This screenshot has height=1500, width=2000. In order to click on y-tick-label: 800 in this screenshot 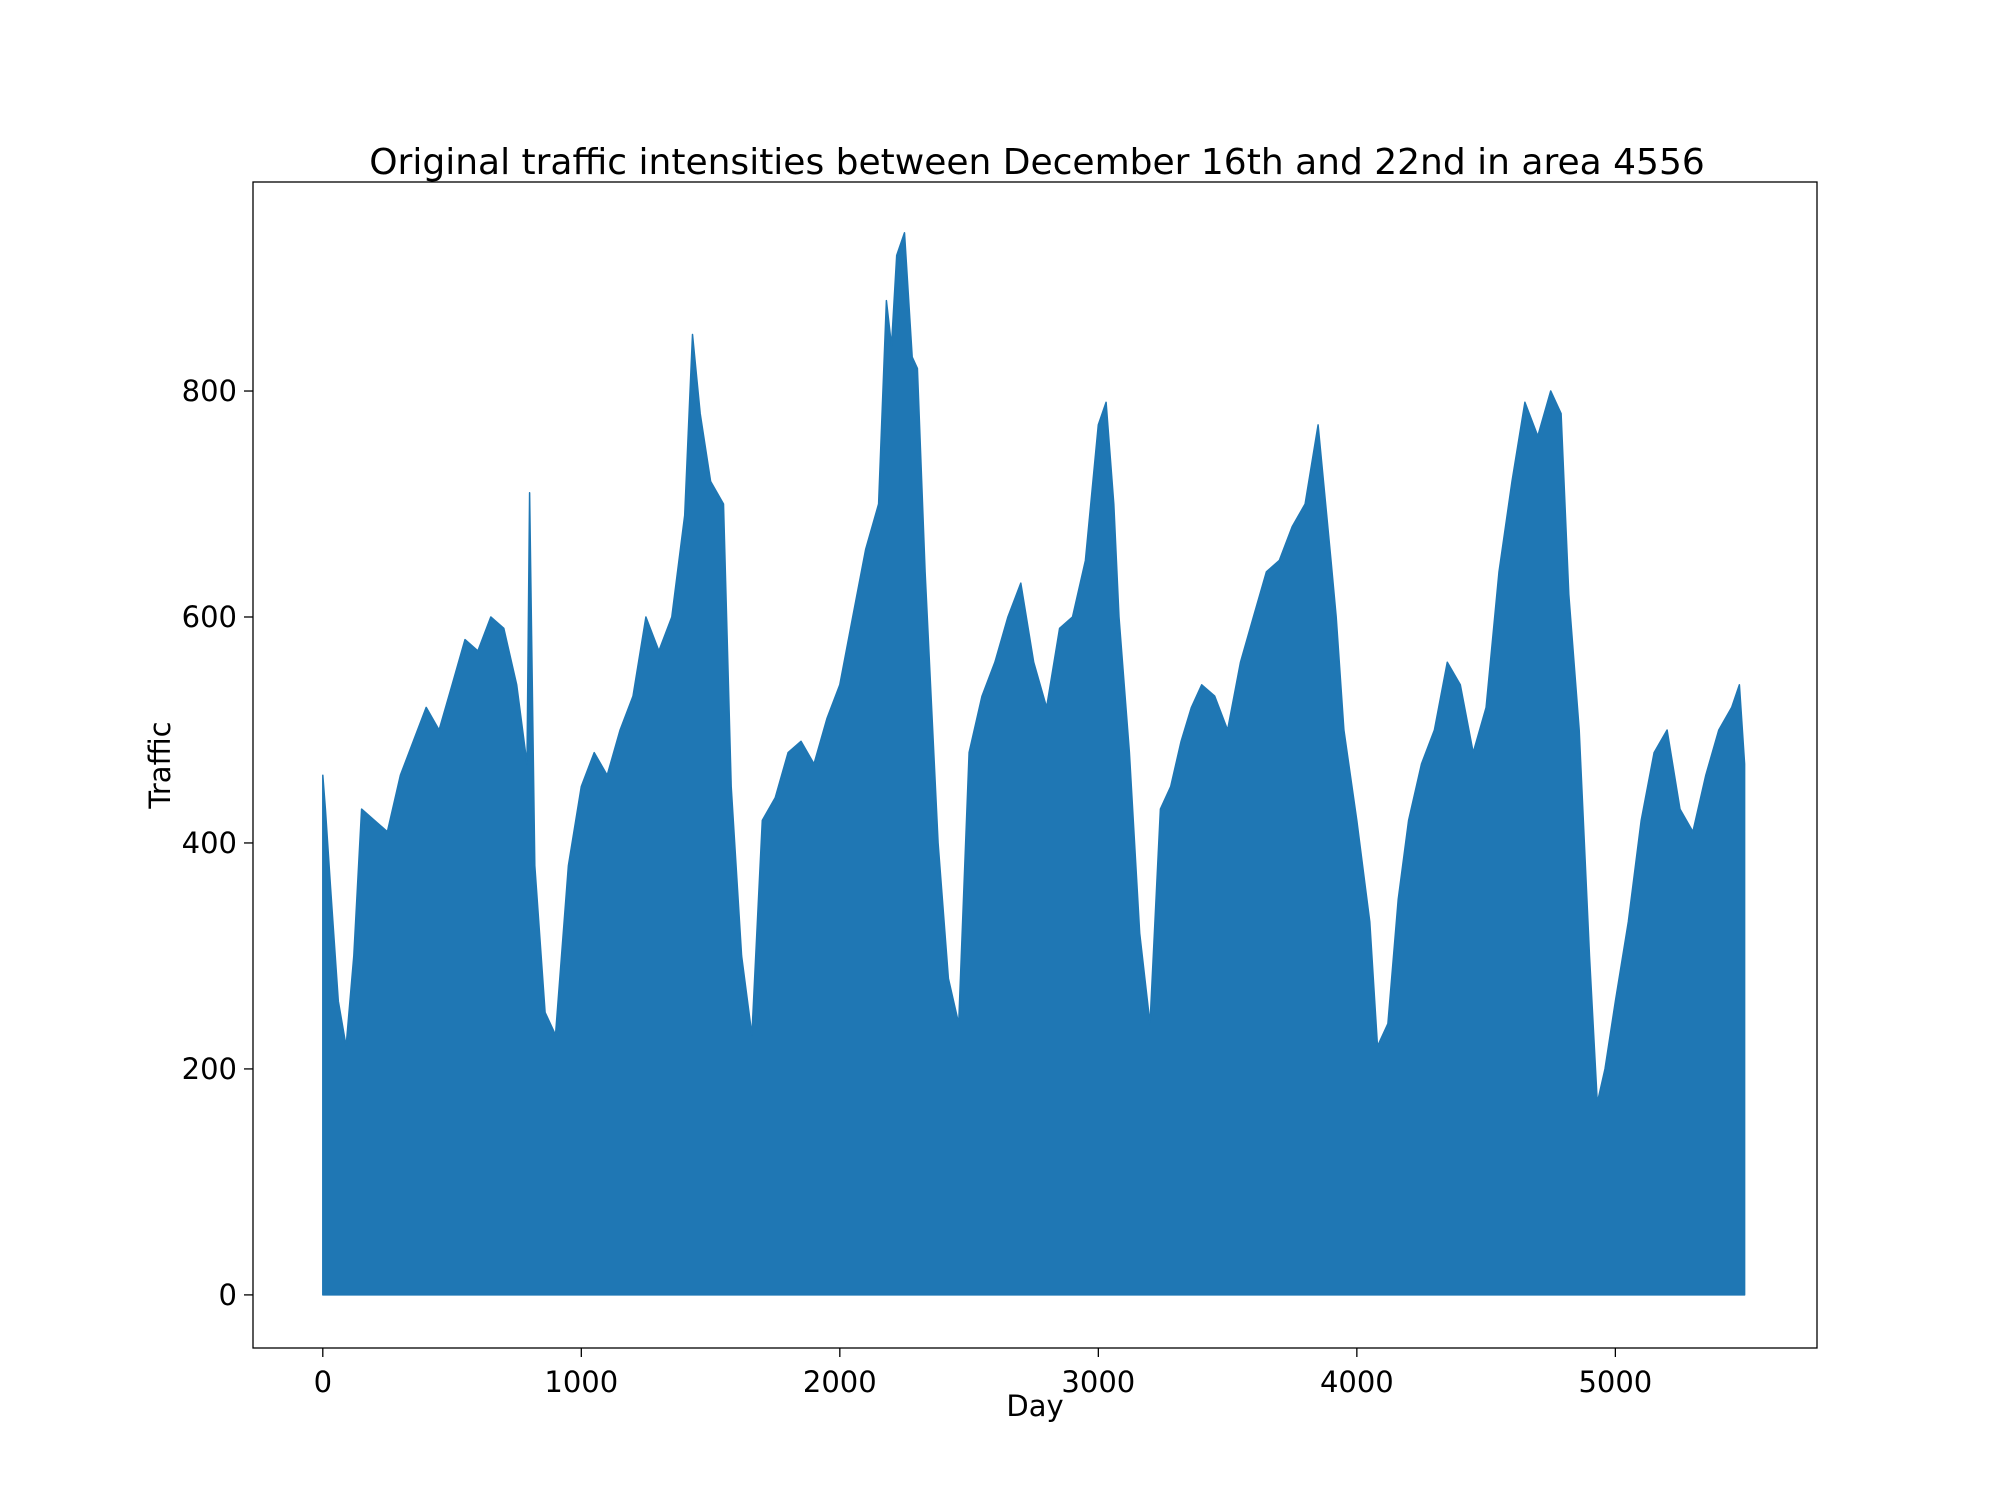, I will do `click(209, 391)`.